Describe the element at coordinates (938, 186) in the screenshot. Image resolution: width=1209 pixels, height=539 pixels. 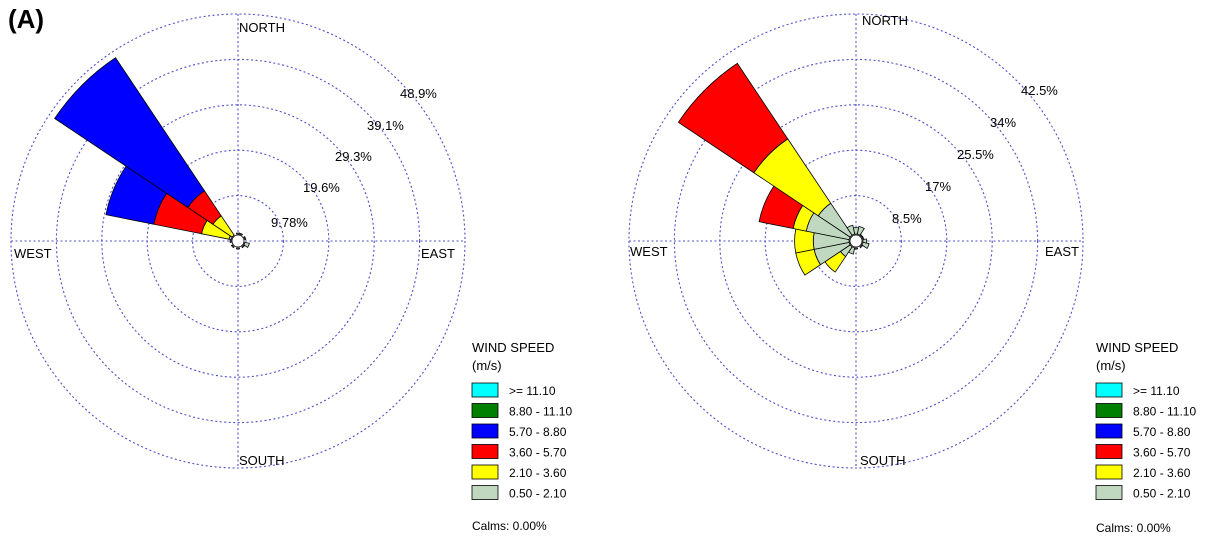
I see `ring-label: 17%` at that location.